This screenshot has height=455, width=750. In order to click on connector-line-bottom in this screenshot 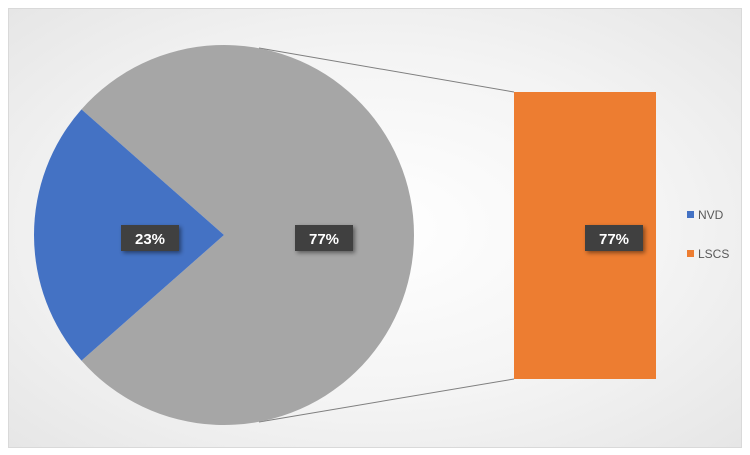, I will do `click(386, 400)`.